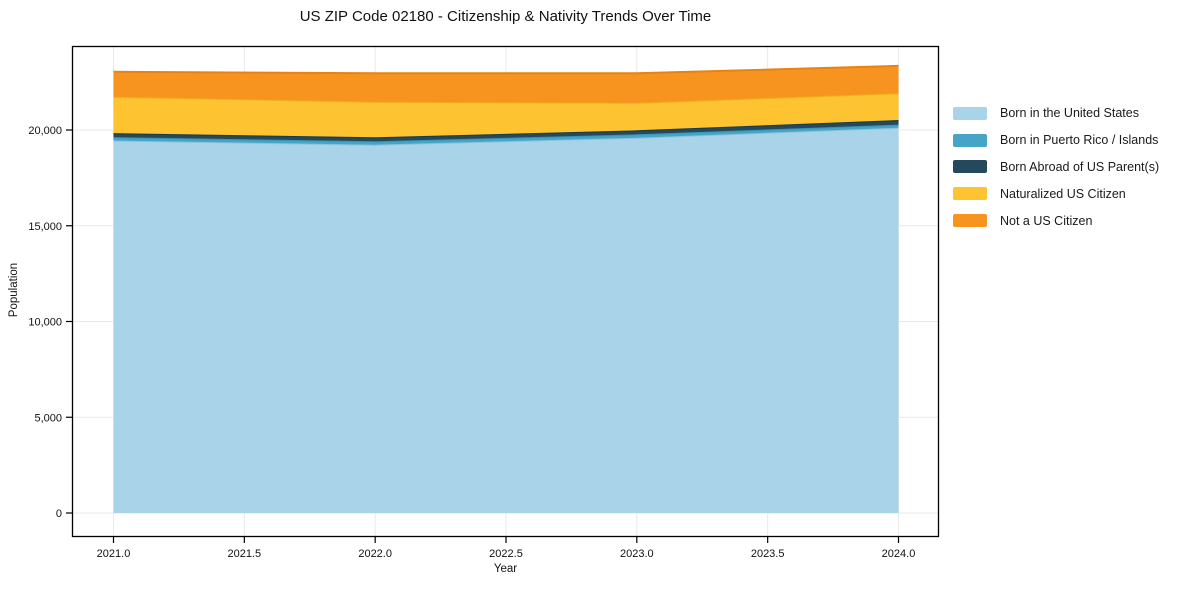 This screenshot has width=1189, height=590. Describe the element at coordinates (59, 514) in the screenshot. I see `y-tick-label: 0` at that location.